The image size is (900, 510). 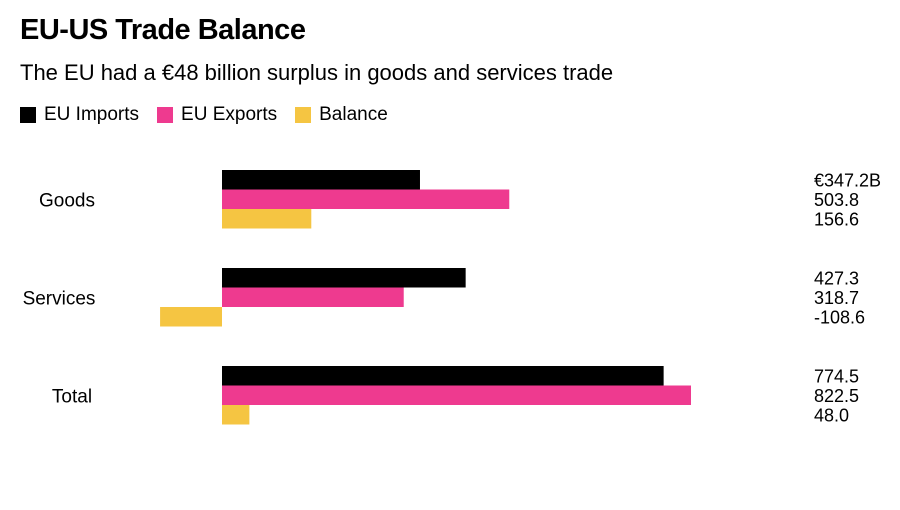 I want to click on value-label-services-imports: 427.3, so click(x=836, y=279).